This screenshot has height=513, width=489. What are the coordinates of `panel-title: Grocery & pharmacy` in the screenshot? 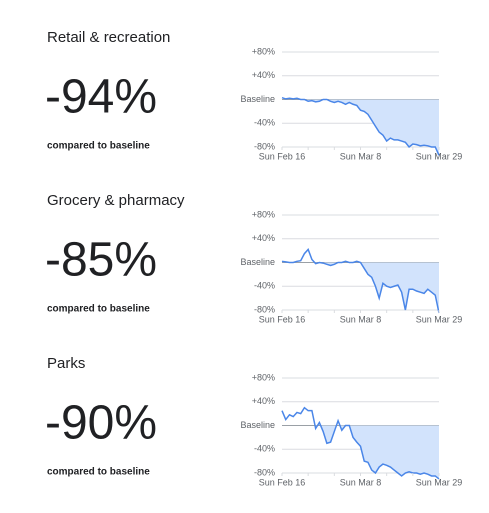 It's located at (116, 200).